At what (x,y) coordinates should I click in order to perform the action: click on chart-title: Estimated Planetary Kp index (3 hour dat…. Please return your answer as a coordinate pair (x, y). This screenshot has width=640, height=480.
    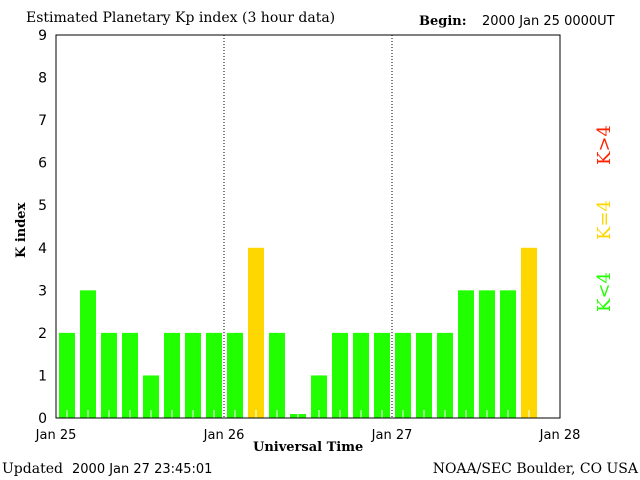
    Looking at the image, I should click on (181, 18).